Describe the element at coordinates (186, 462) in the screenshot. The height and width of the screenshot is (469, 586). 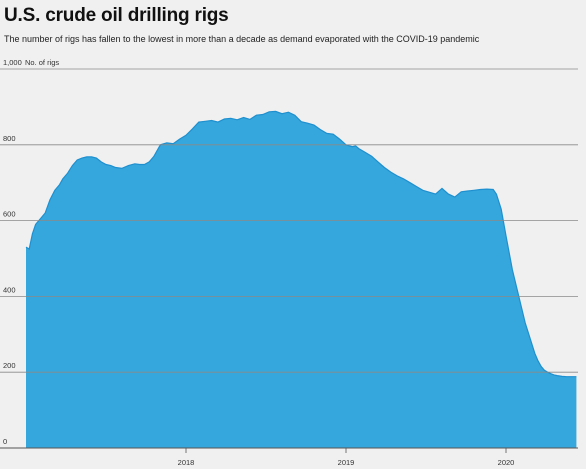
I see `x-tick-label: 2018` at that location.